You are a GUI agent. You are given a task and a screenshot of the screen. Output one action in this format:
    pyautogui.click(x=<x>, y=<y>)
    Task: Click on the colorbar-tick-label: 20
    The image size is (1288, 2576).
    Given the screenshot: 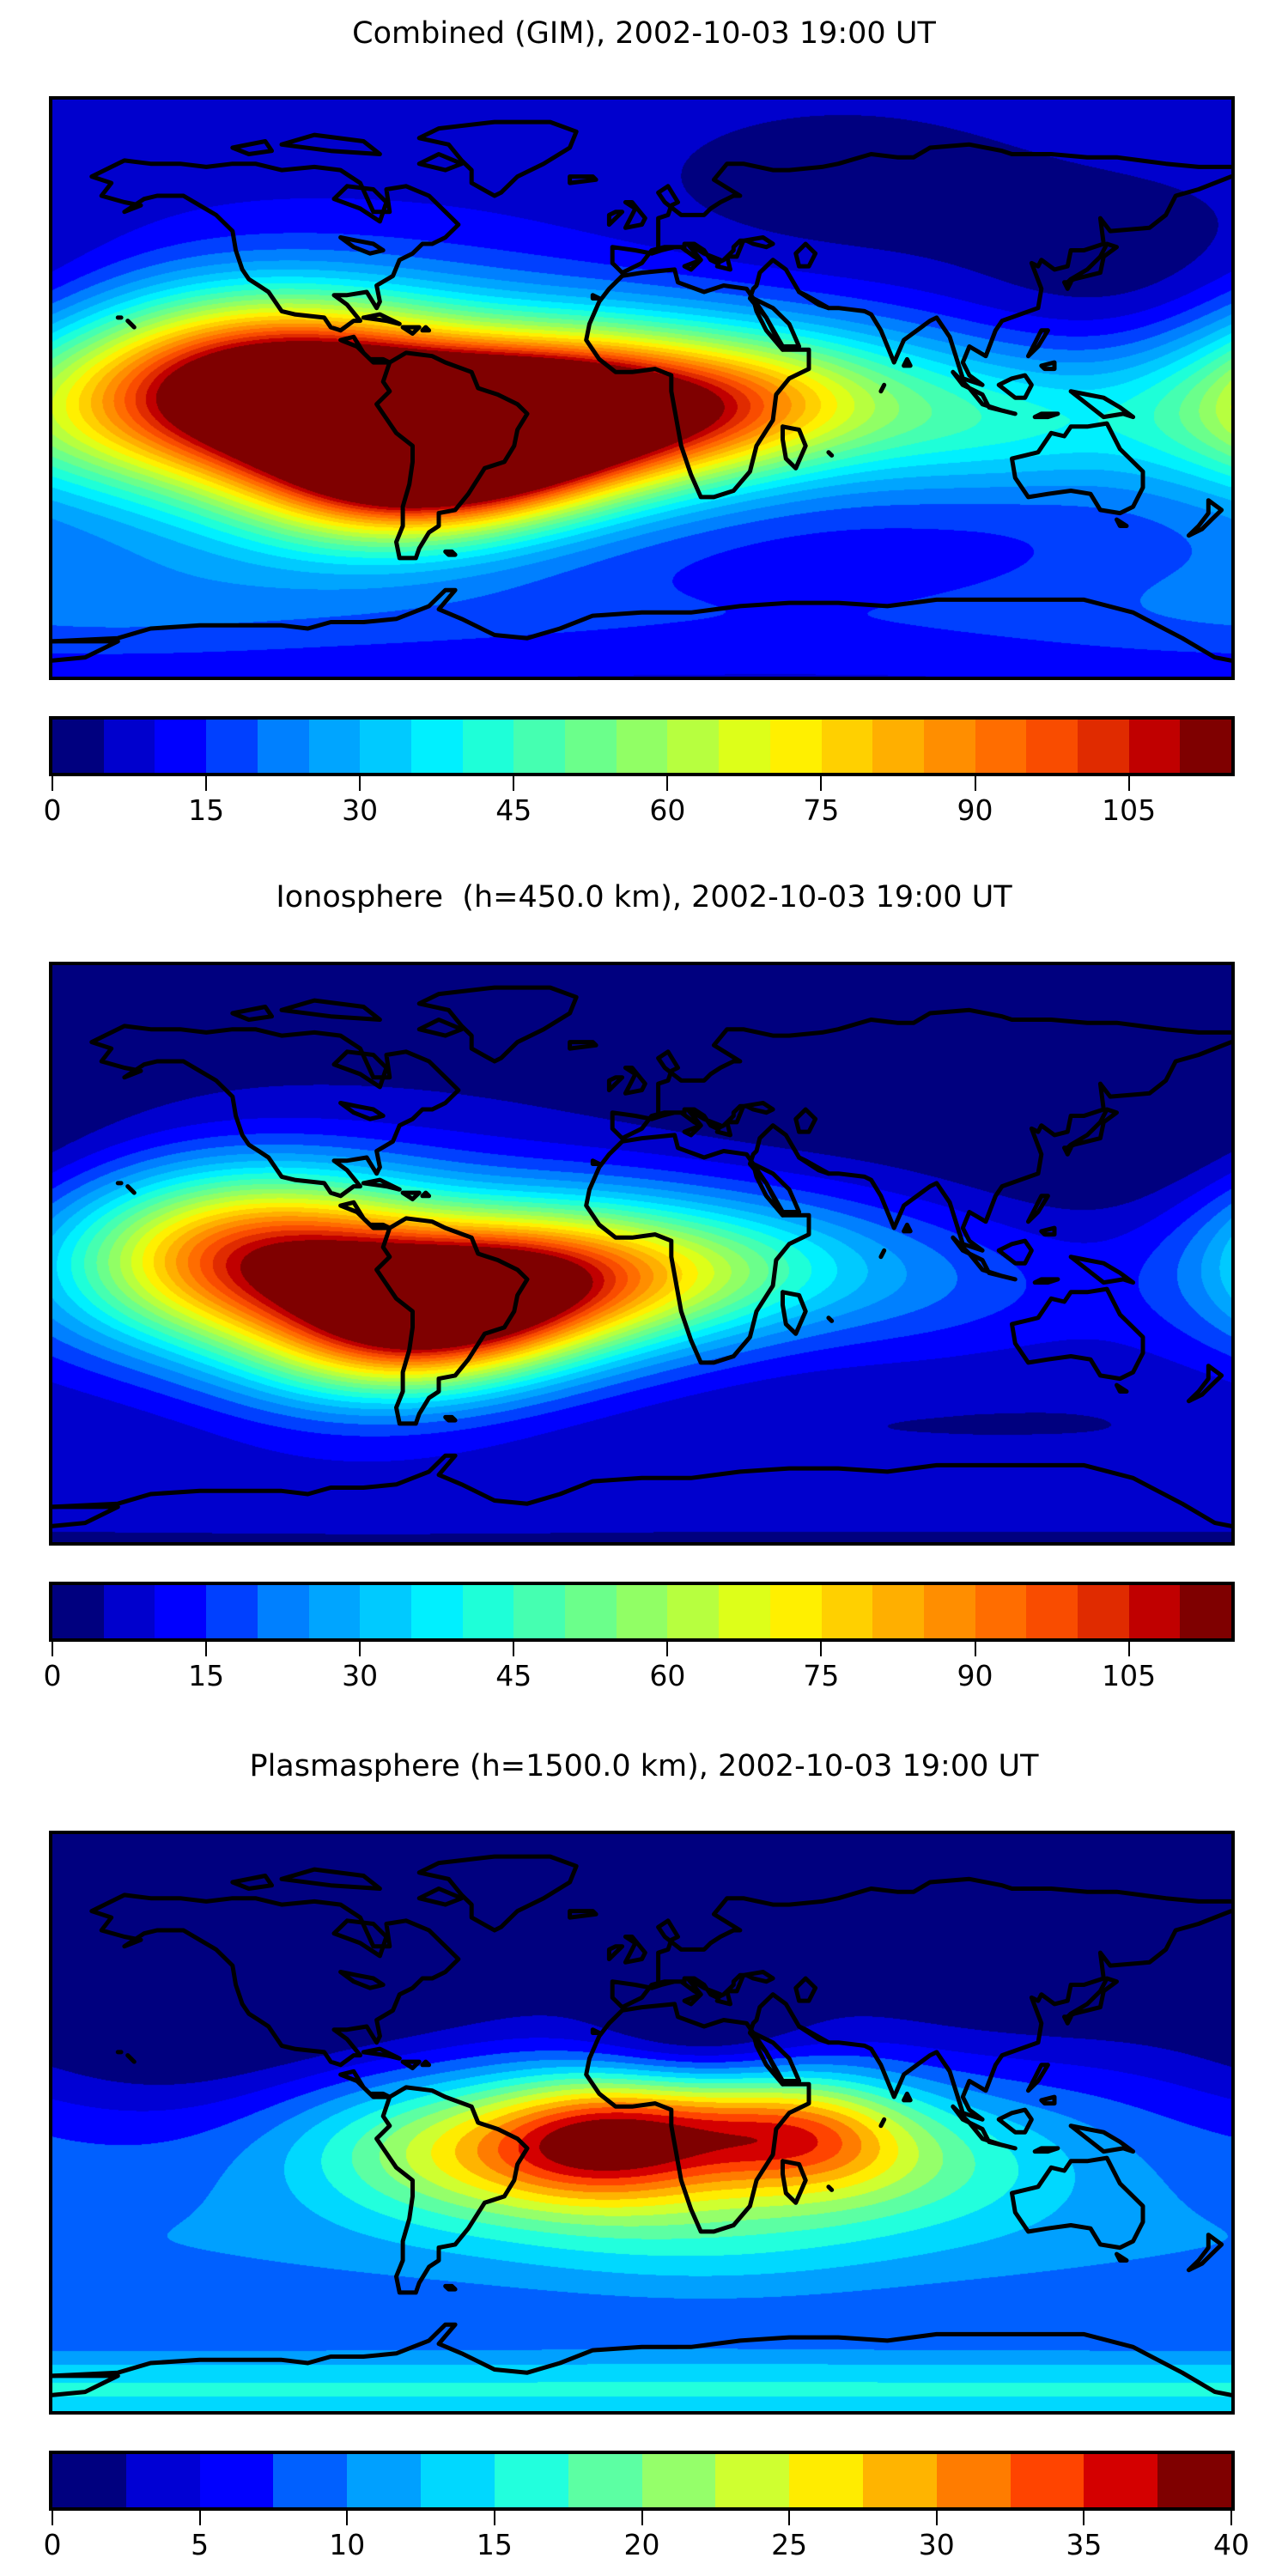 What is the action you would take?
    pyautogui.click(x=641, y=2544)
    